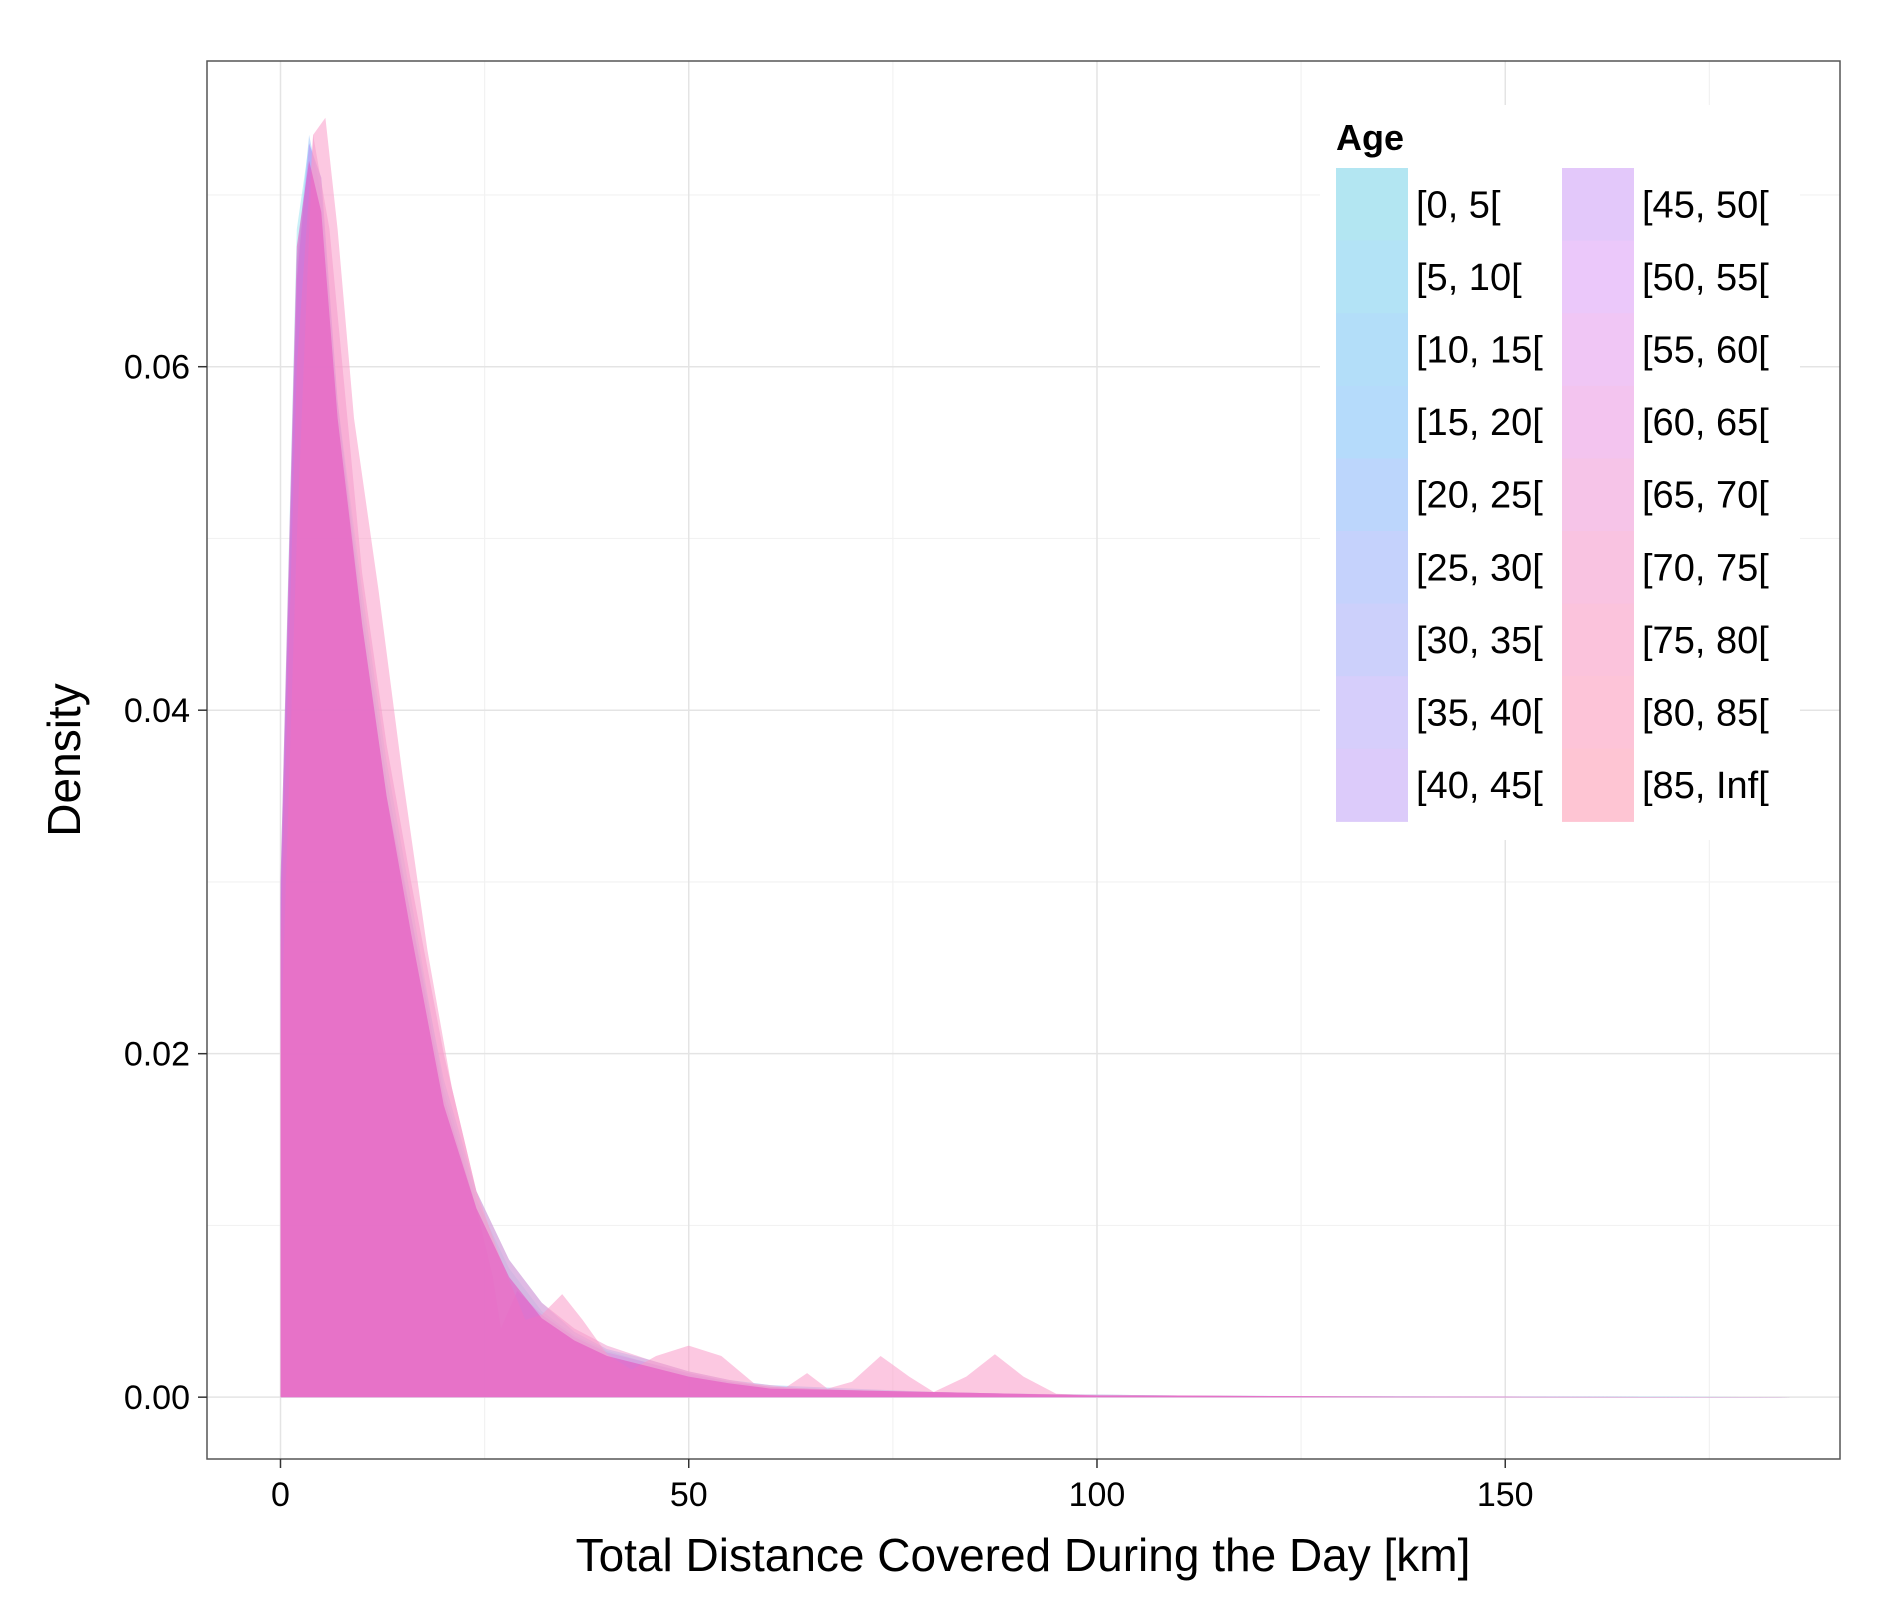 This screenshot has width=1880, height=1600. Describe the element at coordinates (1458, 205) in the screenshot. I see `legend-label: [0, 5[` at that location.